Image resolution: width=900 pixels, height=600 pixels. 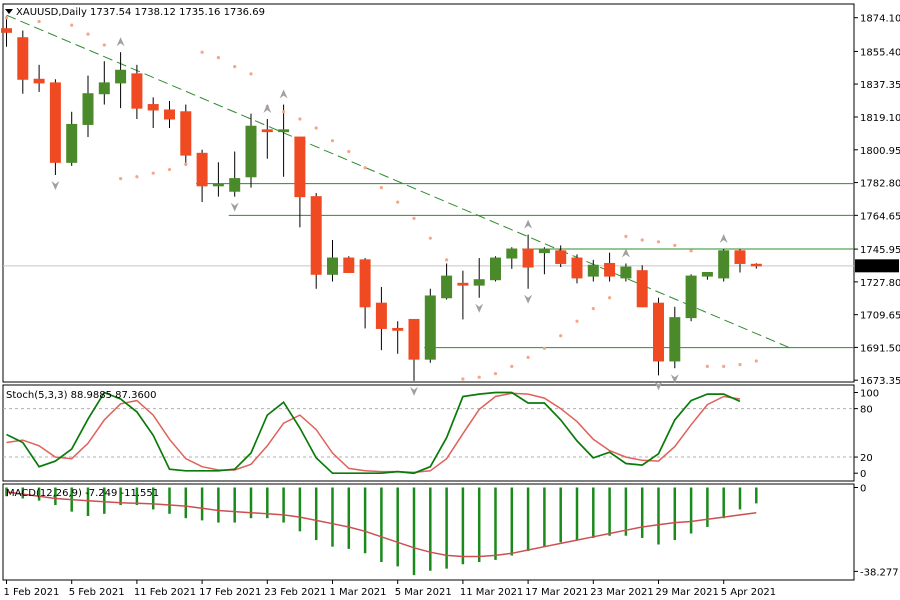 I want to click on date-tick-label: 11 Mar 2021, so click(x=491, y=592).